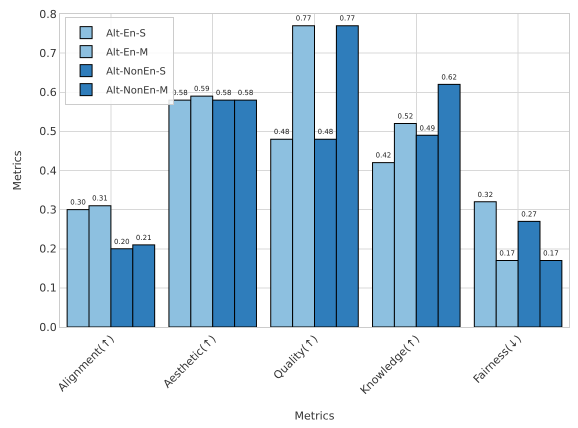  I want to click on y-tick-label: 0.7, so click(48, 53).